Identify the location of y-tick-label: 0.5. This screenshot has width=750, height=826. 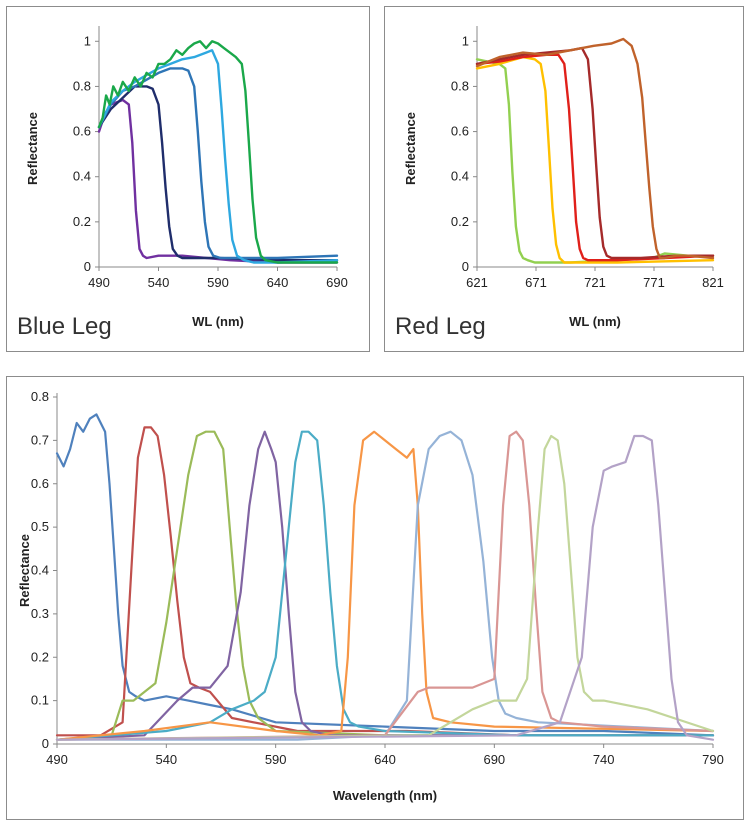
(40, 526).